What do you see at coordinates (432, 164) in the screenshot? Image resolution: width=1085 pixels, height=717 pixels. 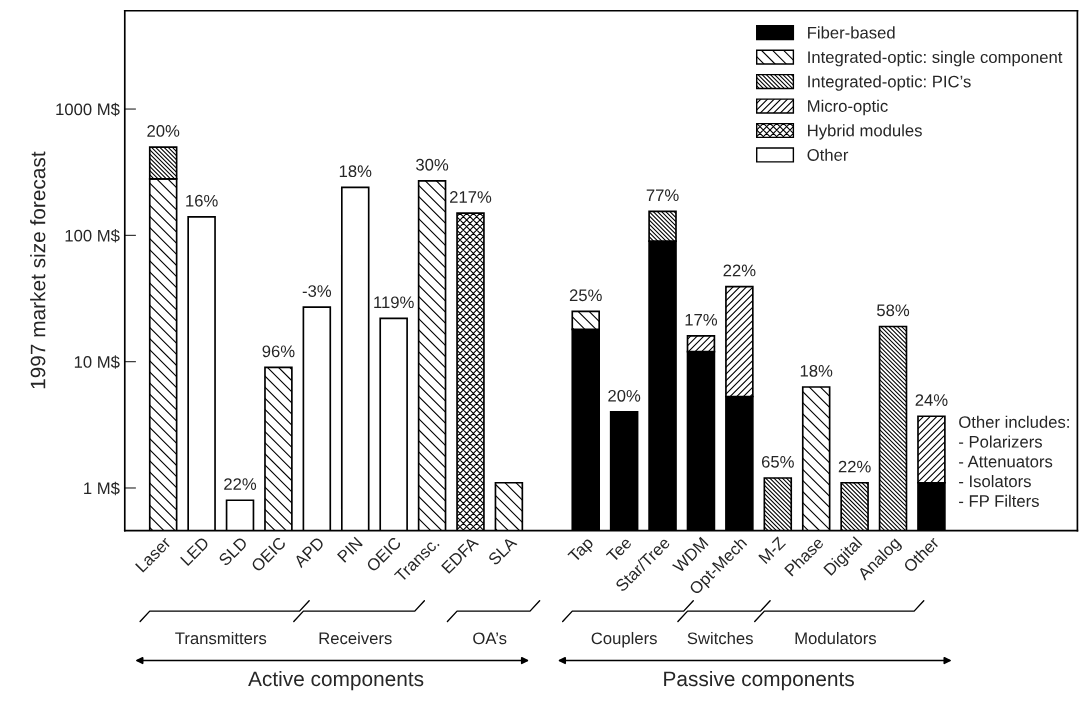 I see `text: 30%` at bounding box center [432, 164].